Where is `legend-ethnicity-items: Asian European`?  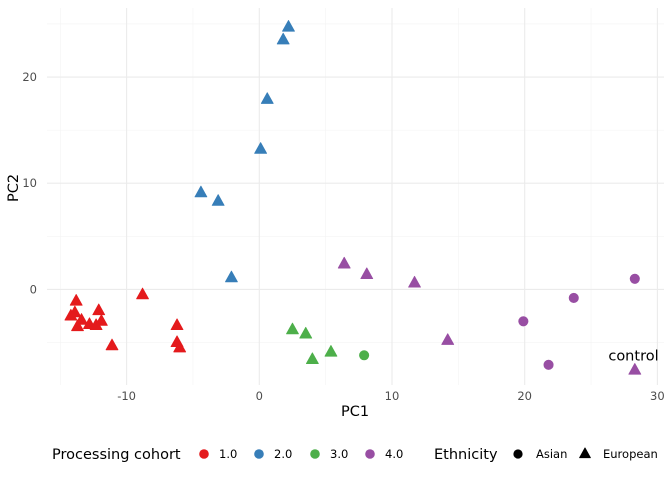
legend-ethnicity-items: Asian European is located at coordinates (585, 454).